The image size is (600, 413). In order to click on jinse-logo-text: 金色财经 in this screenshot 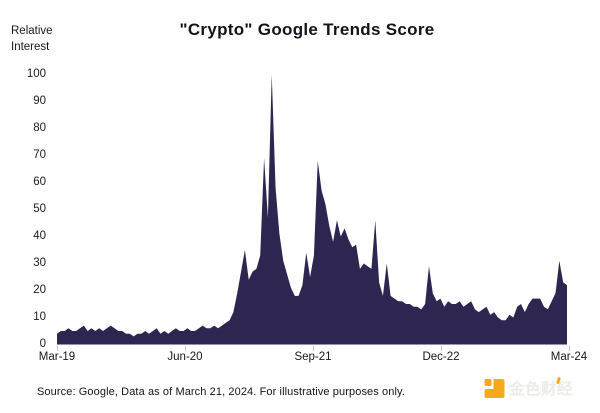, I will do `click(541, 387)`.